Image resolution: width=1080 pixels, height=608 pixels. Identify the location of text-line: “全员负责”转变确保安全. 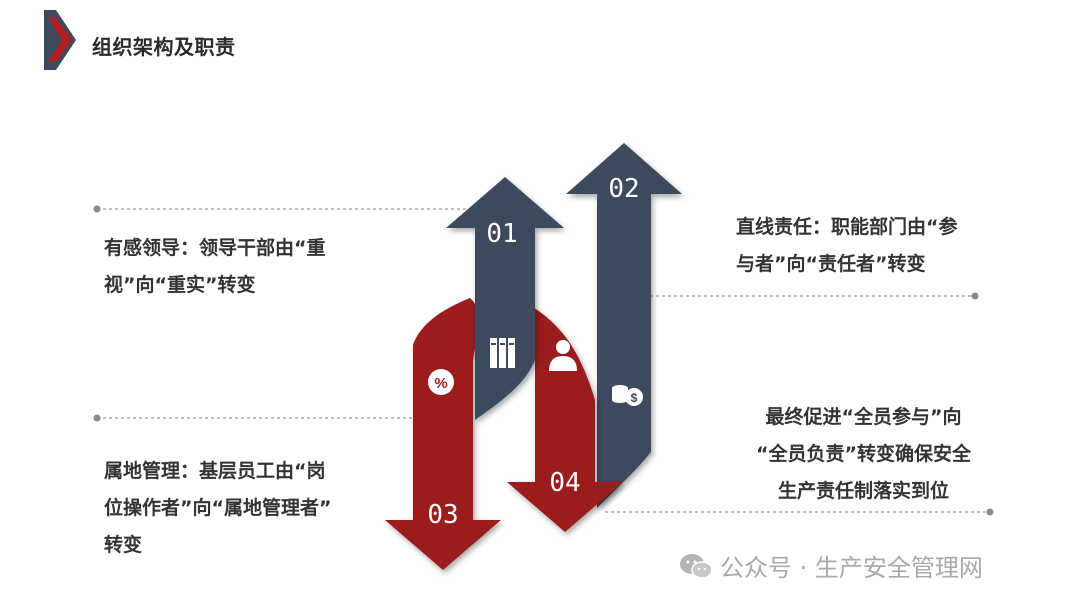
(863, 454).